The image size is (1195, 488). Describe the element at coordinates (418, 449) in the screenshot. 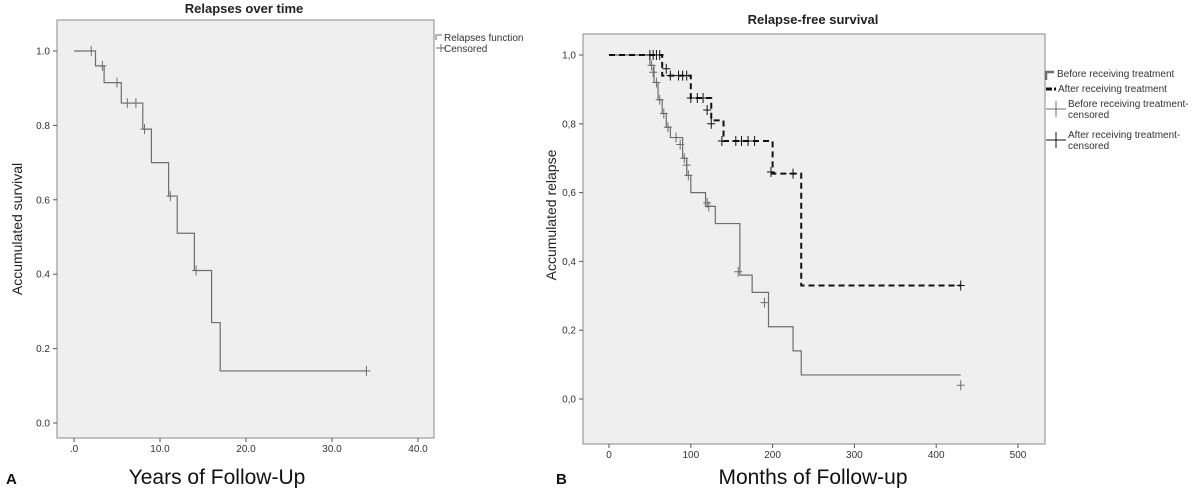

I see `x-tick-label: 40.0` at that location.